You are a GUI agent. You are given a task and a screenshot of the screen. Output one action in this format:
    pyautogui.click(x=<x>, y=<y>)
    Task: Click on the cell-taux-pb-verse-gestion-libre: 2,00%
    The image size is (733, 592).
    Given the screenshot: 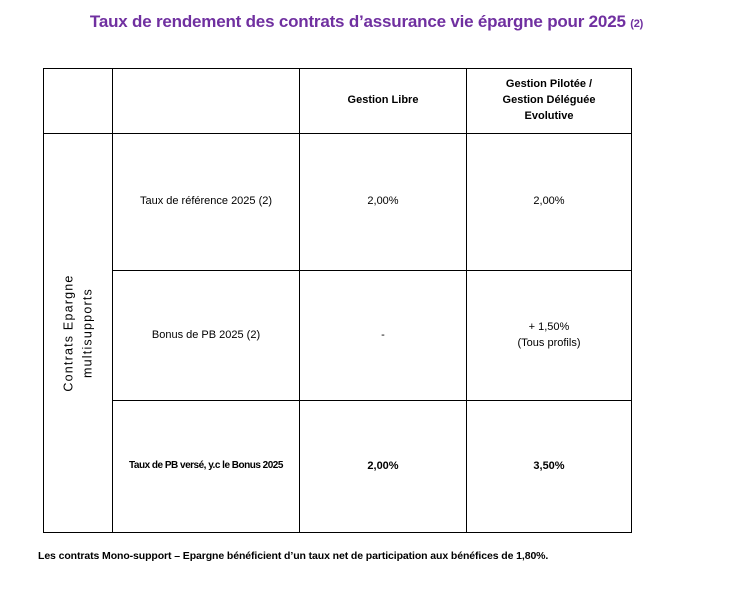 What is the action you would take?
    pyautogui.click(x=383, y=466)
    